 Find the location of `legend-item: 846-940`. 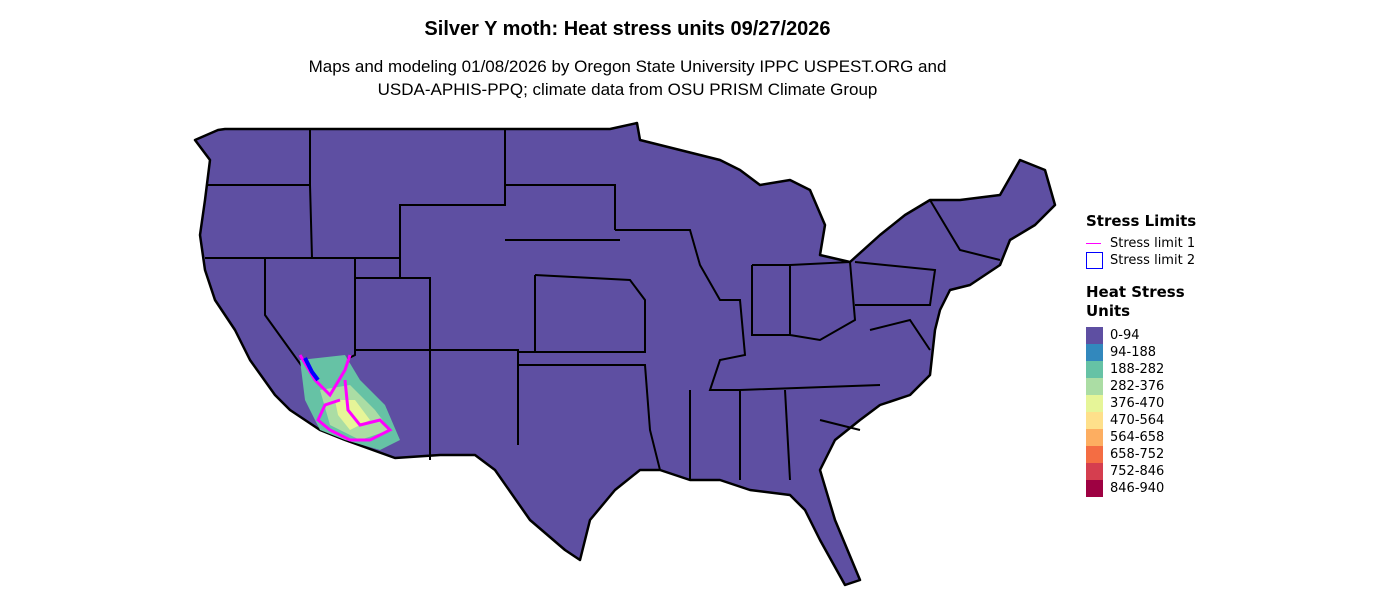

legend-item: 846-940 is located at coordinates (1135, 488).